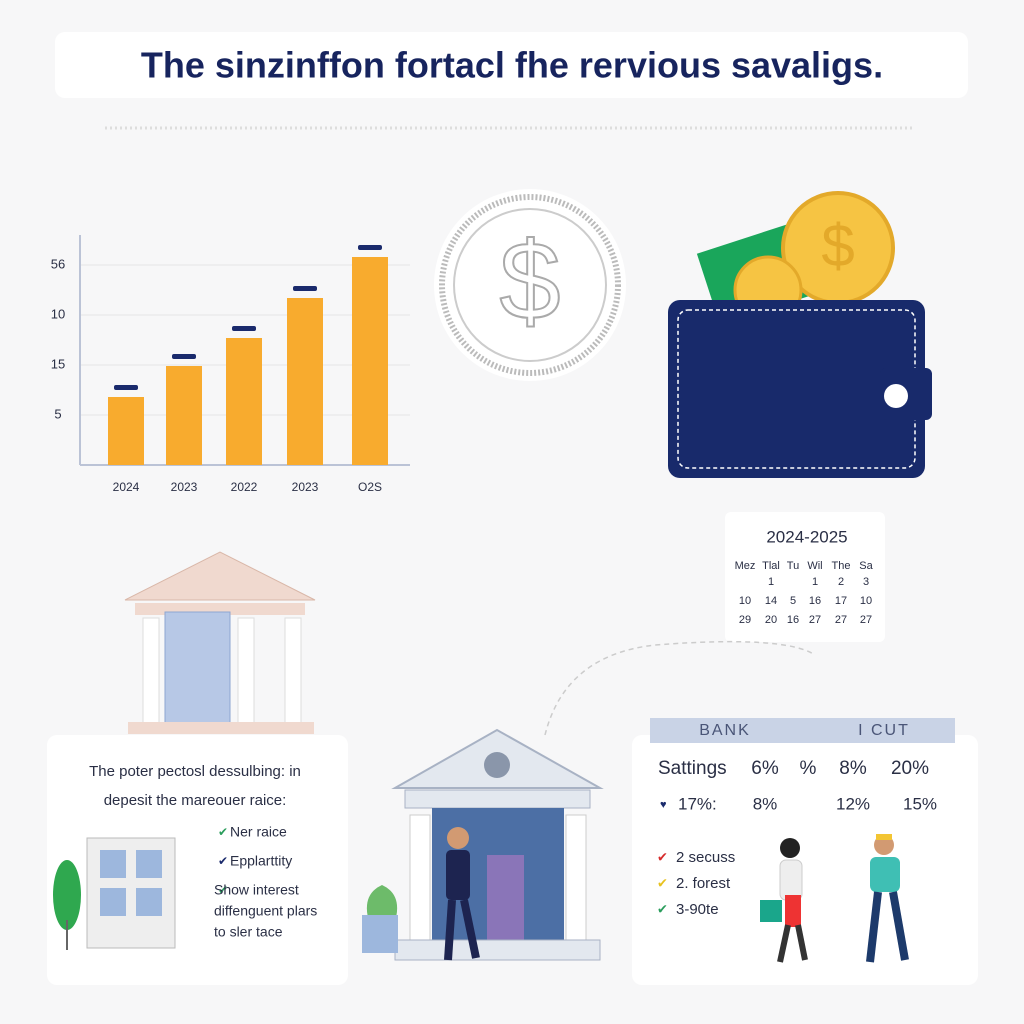 Image resolution: width=1024 pixels, height=1024 pixels. What do you see at coordinates (841, 566) in the screenshot?
I see `calendar-day: The` at bounding box center [841, 566].